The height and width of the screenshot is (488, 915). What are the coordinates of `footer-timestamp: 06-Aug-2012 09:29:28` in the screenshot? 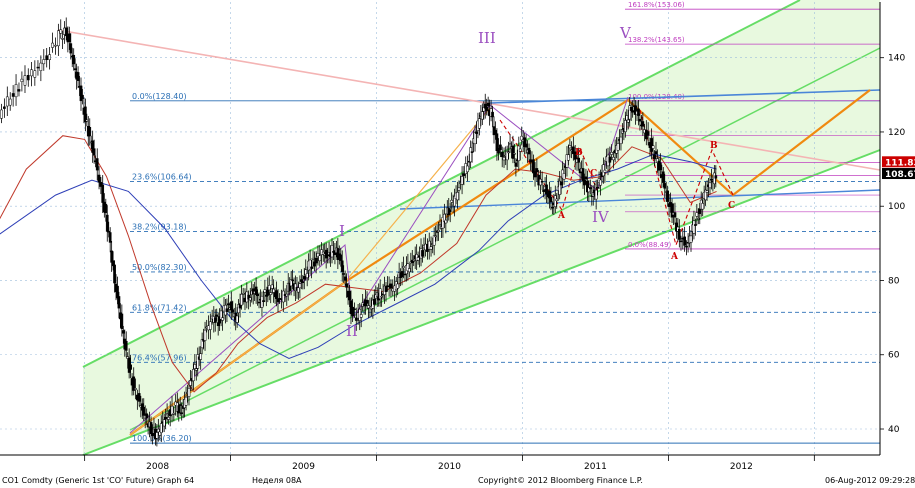 It's located at (870, 480).